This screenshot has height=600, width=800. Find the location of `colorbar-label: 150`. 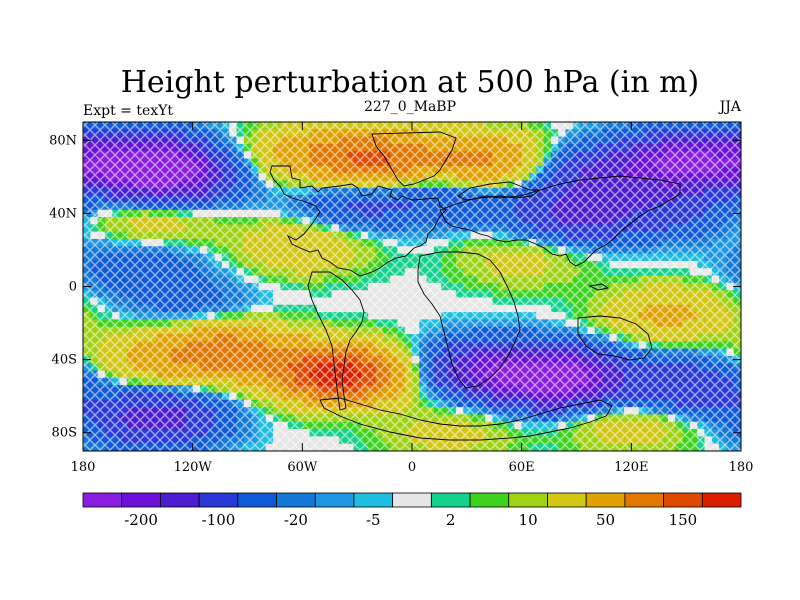

colorbar-label: 150 is located at coordinates (683, 520).